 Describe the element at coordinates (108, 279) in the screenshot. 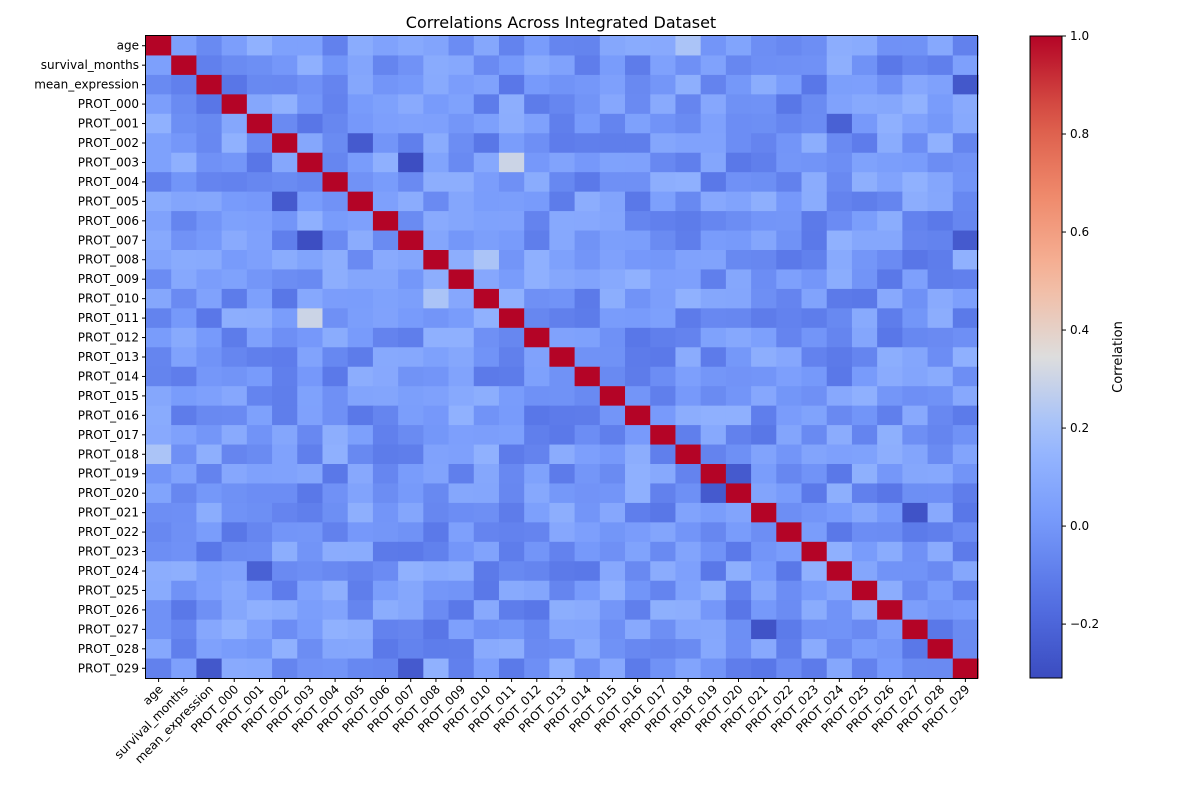

I see `y-tick-label: PROT_009` at that location.